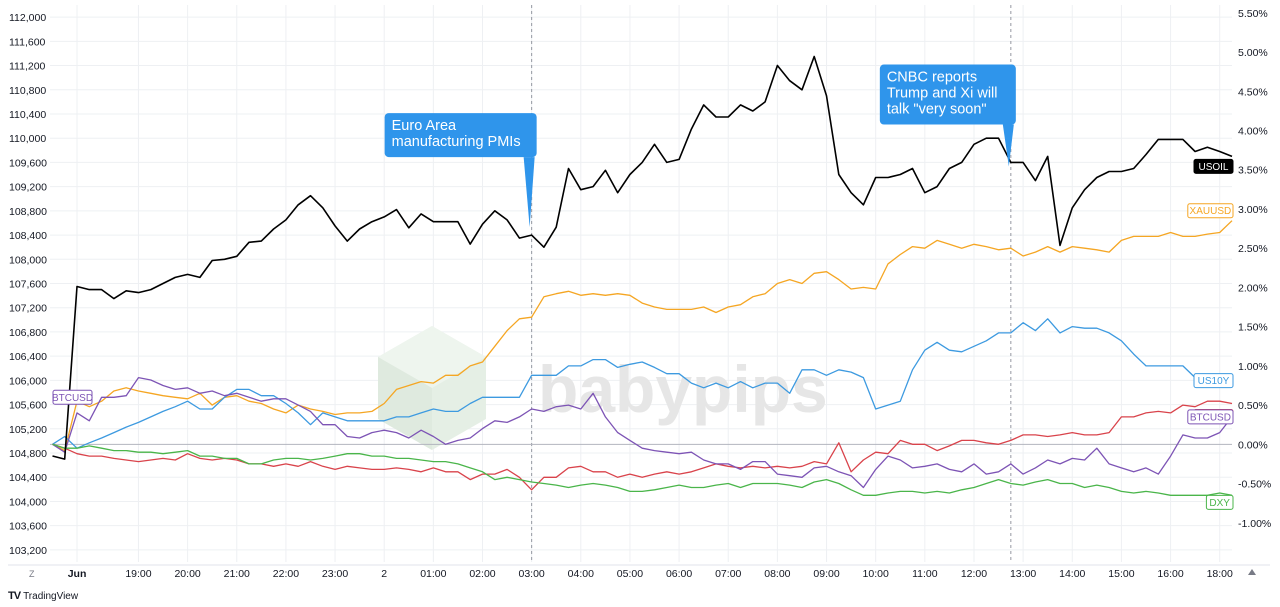 The width and height of the screenshot is (1280, 607). Describe the element at coordinates (932, 78) in the screenshot. I see `callout-text-line: CNBC reports` at that location.